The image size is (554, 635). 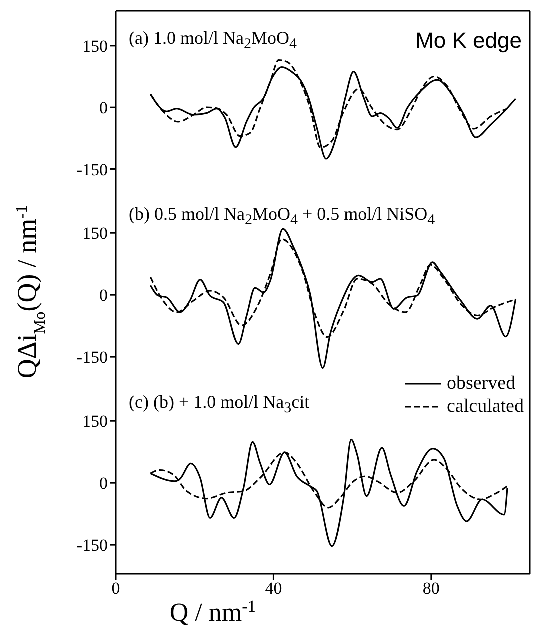 I want to click on legend-label: calculated, so click(x=485, y=406).